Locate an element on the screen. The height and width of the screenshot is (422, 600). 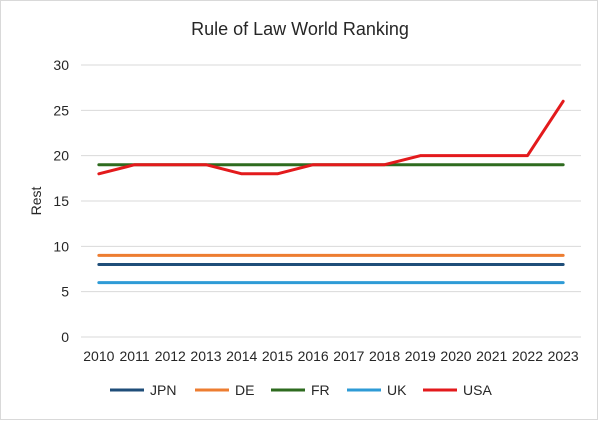
x-tick-label: 2015 is located at coordinates (277, 356).